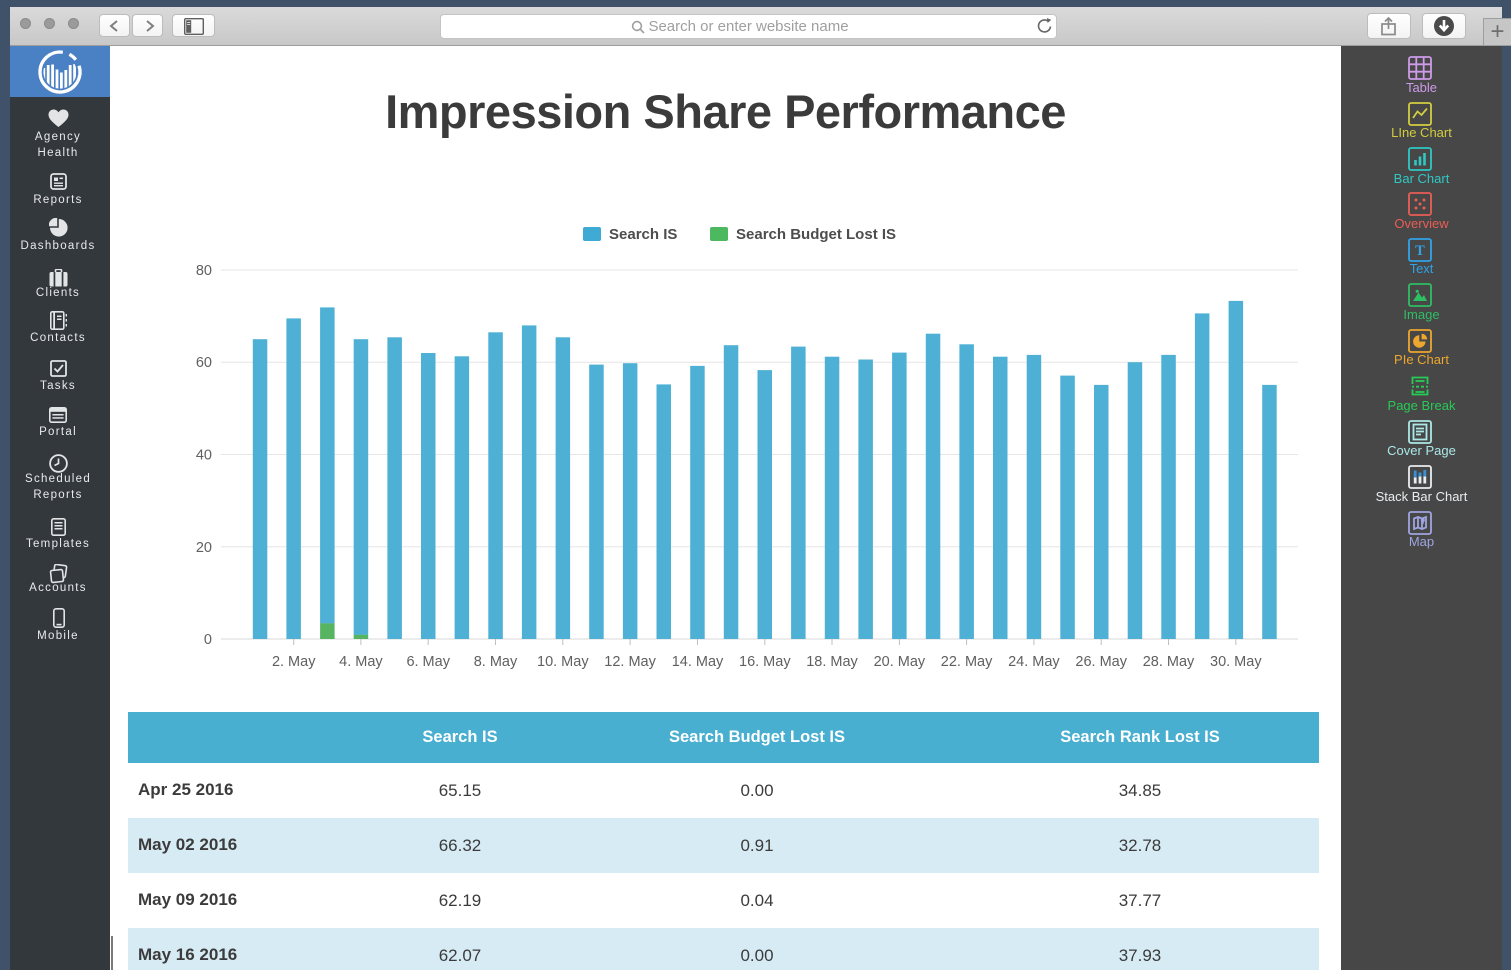 The image size is (1511, 970). Describe the element at coordinates (765, 662) in the screenshot. I see `svg-text: 16. May` at that location.